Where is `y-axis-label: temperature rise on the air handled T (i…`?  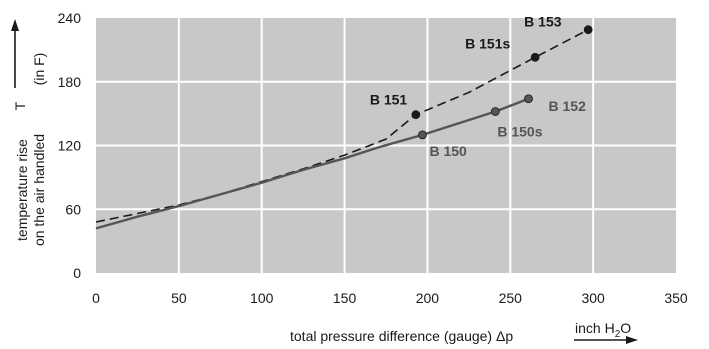
y-axis-label: temperature rise on the air handled T (i… is located at coordinates (29, 132).